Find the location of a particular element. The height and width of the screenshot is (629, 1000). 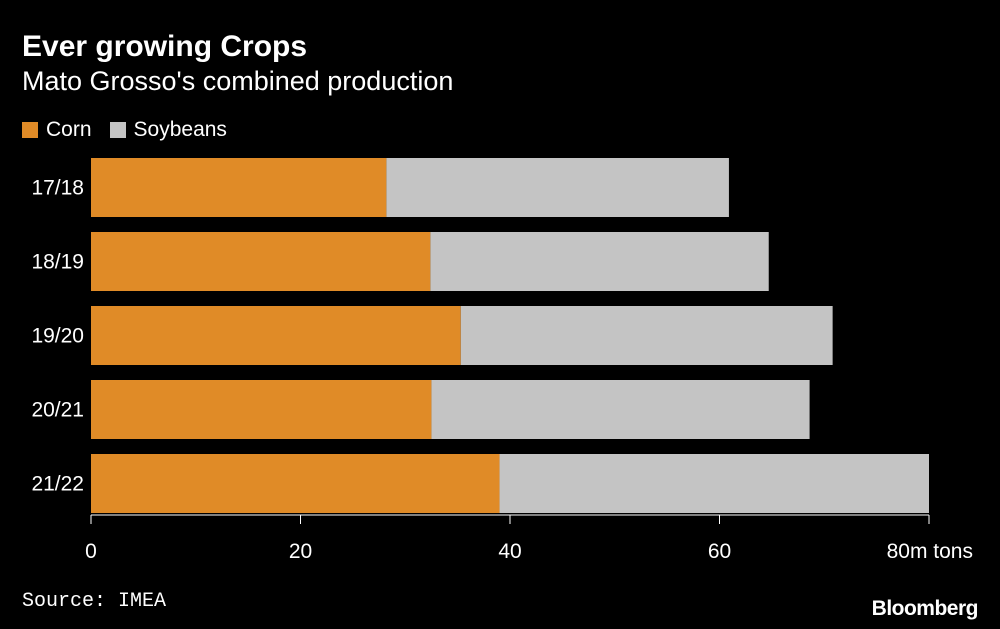

chart-title: Ever growing Crops is located at coordinates (165, 46).